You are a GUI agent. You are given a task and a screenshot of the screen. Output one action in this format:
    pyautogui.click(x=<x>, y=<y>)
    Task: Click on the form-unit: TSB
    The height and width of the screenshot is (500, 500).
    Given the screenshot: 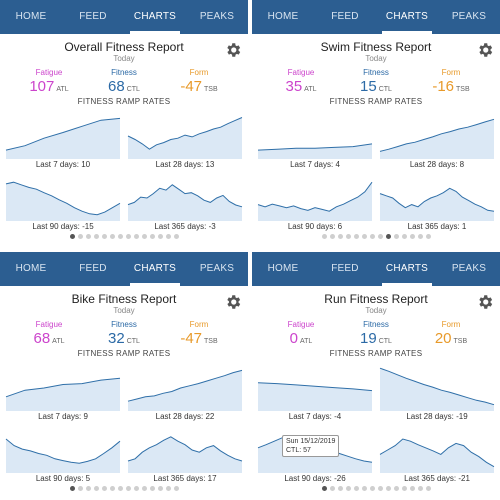 What is the action you would take?
    pyautogui.click(x=463, y=89)
    